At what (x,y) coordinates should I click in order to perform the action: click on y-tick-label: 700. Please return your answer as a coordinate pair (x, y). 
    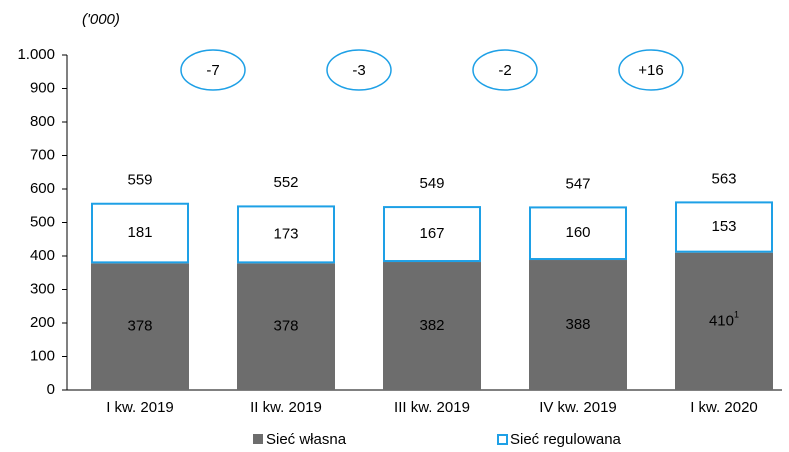
    Looking at the image, I should click on (42, 154).